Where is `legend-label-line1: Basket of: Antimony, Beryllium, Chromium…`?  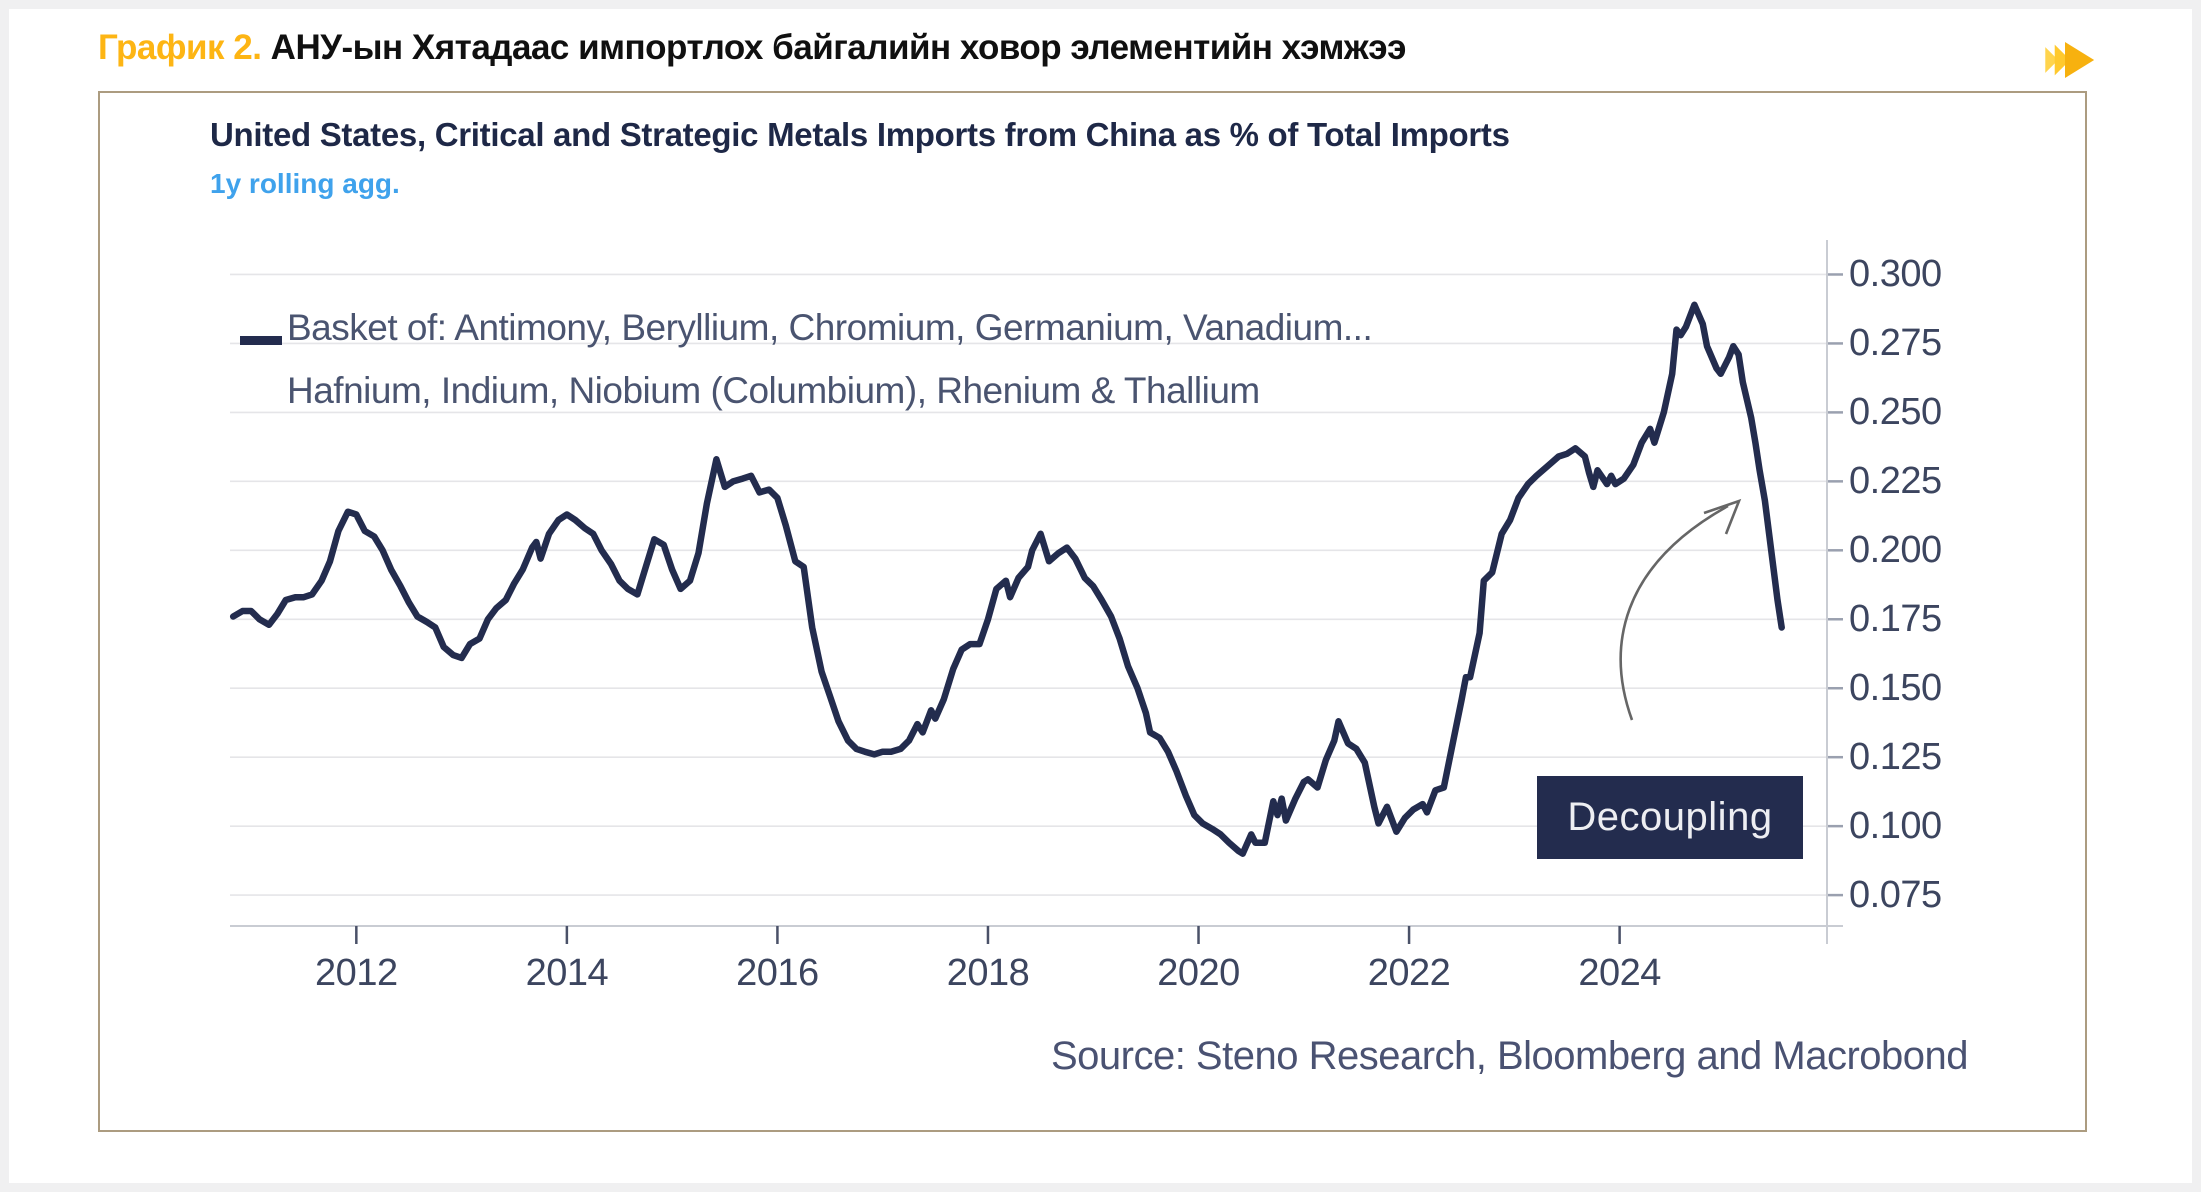
legend-label-line1: Basket of: Antimony, Beryllium, Chromium… is located at coordinates (830, 327).